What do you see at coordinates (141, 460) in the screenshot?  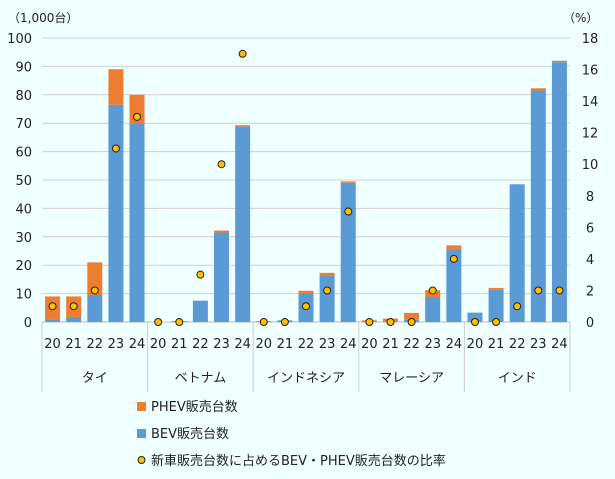 I see `legend-ratio-marker` at bounding box center [141, 460].